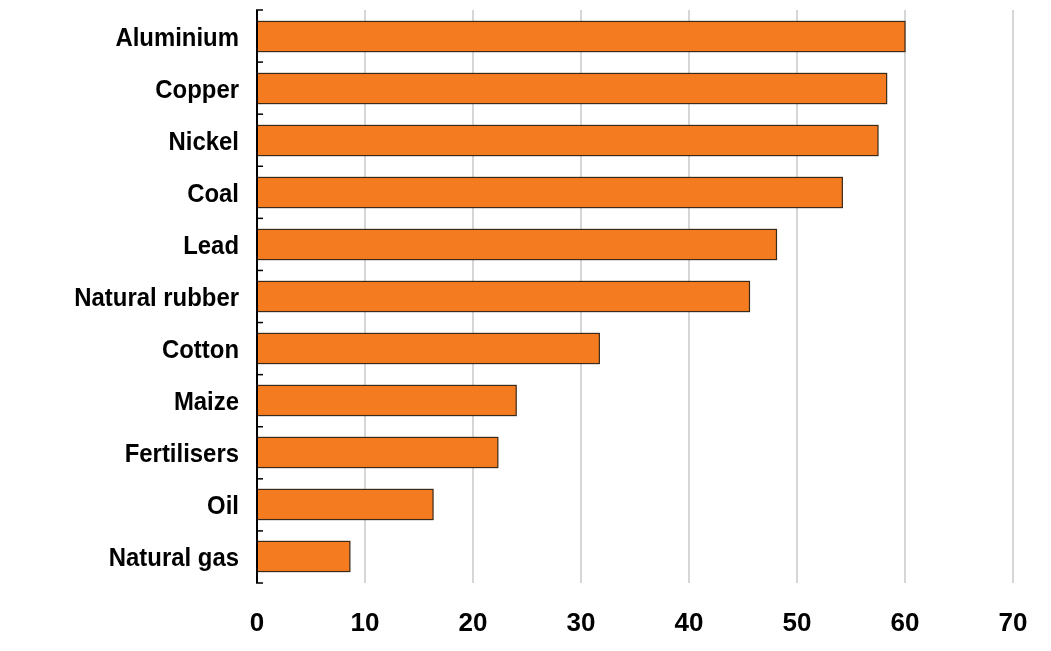  What do you see at coordinates (181, 452) in the screenshot?
I see `y-tick-label: Fertilisers` at bounding box center [181, 452].